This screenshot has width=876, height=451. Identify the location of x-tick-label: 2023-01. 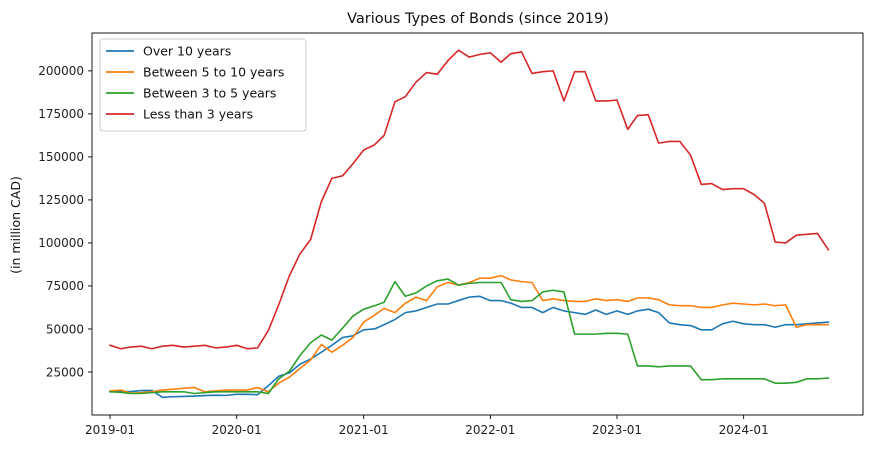
(617, 430).